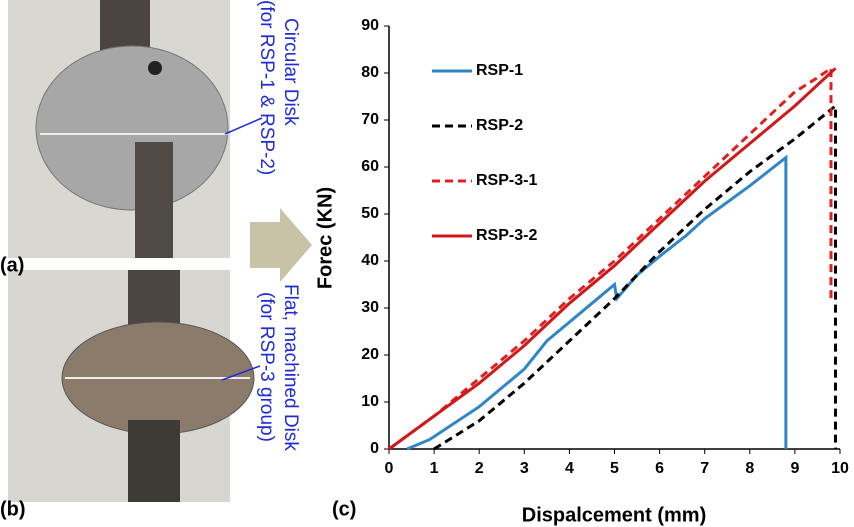  I want to click on x-tick-label: 4, so click(569, 468).